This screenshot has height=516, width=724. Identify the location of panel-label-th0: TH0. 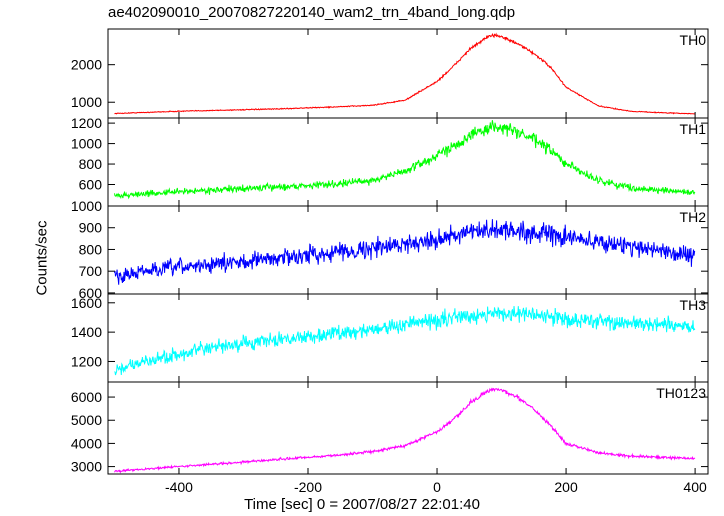
(693, 40).